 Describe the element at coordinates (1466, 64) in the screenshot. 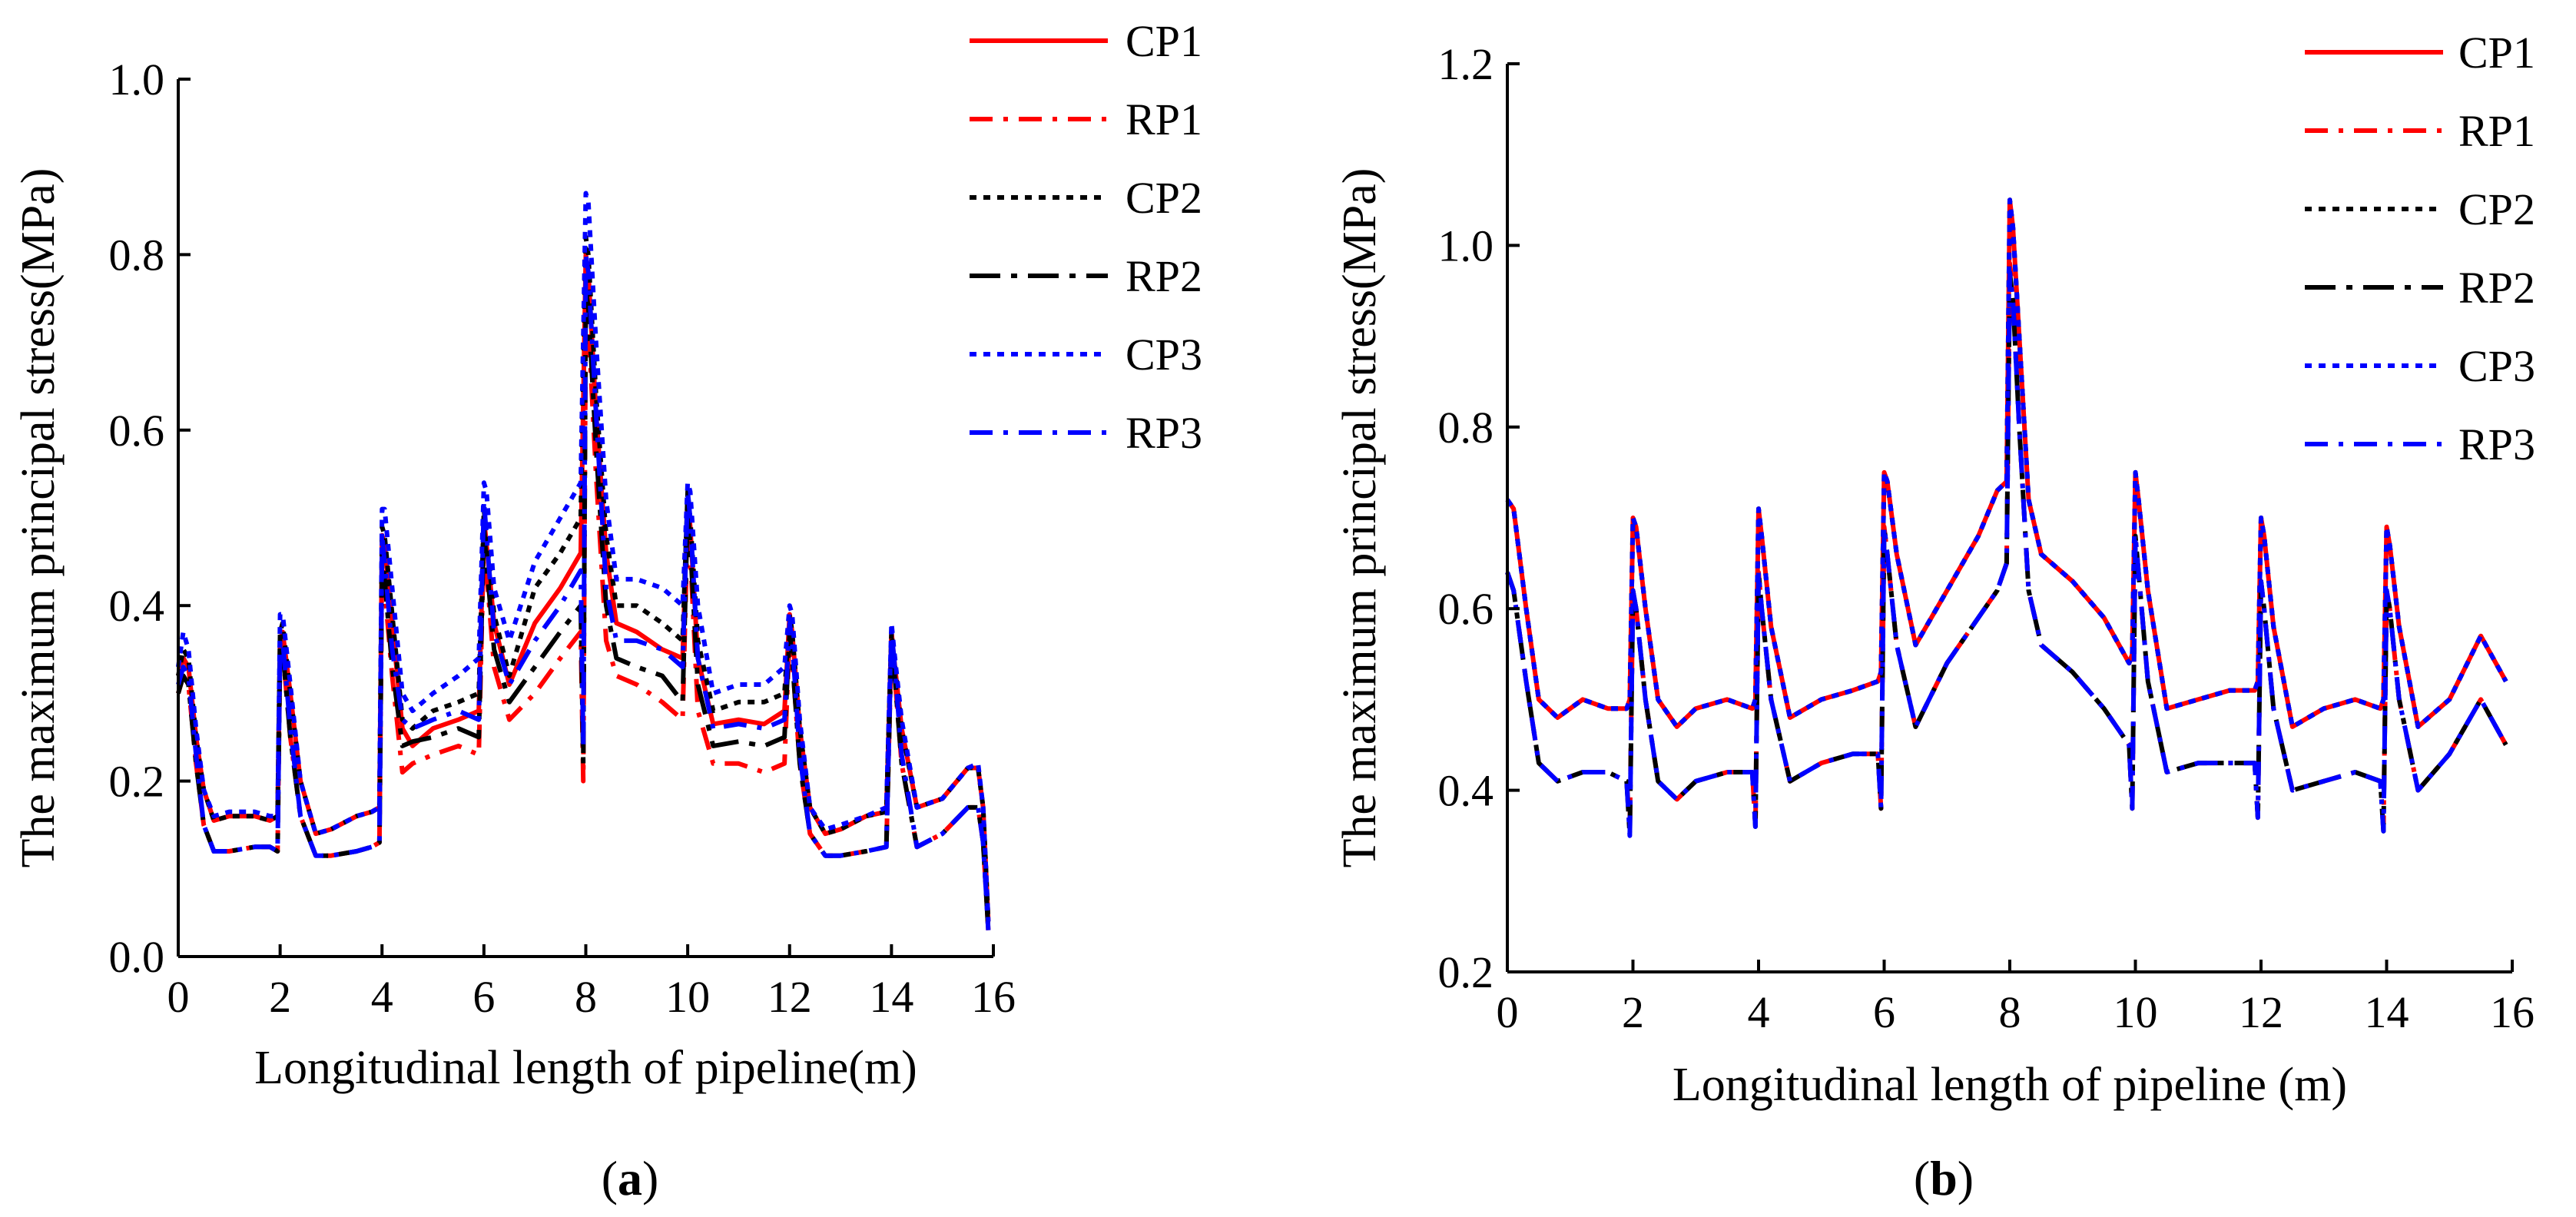

I see `y-tick-label: 1.2` at that location.